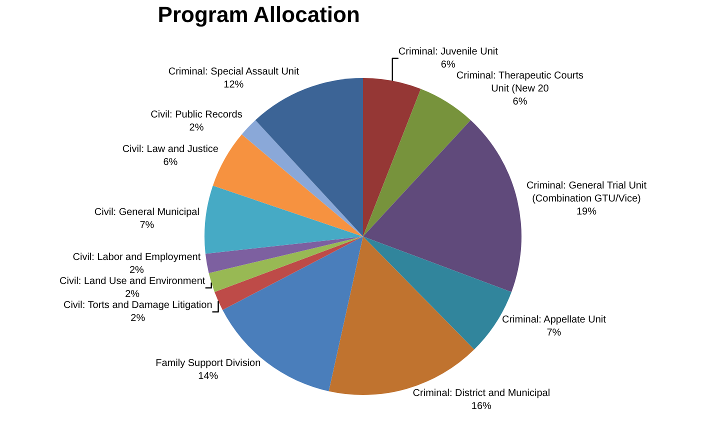 This screenshot has height=435, width=719. I want to click on slice-label: Family Support Division, so click(208, 363).